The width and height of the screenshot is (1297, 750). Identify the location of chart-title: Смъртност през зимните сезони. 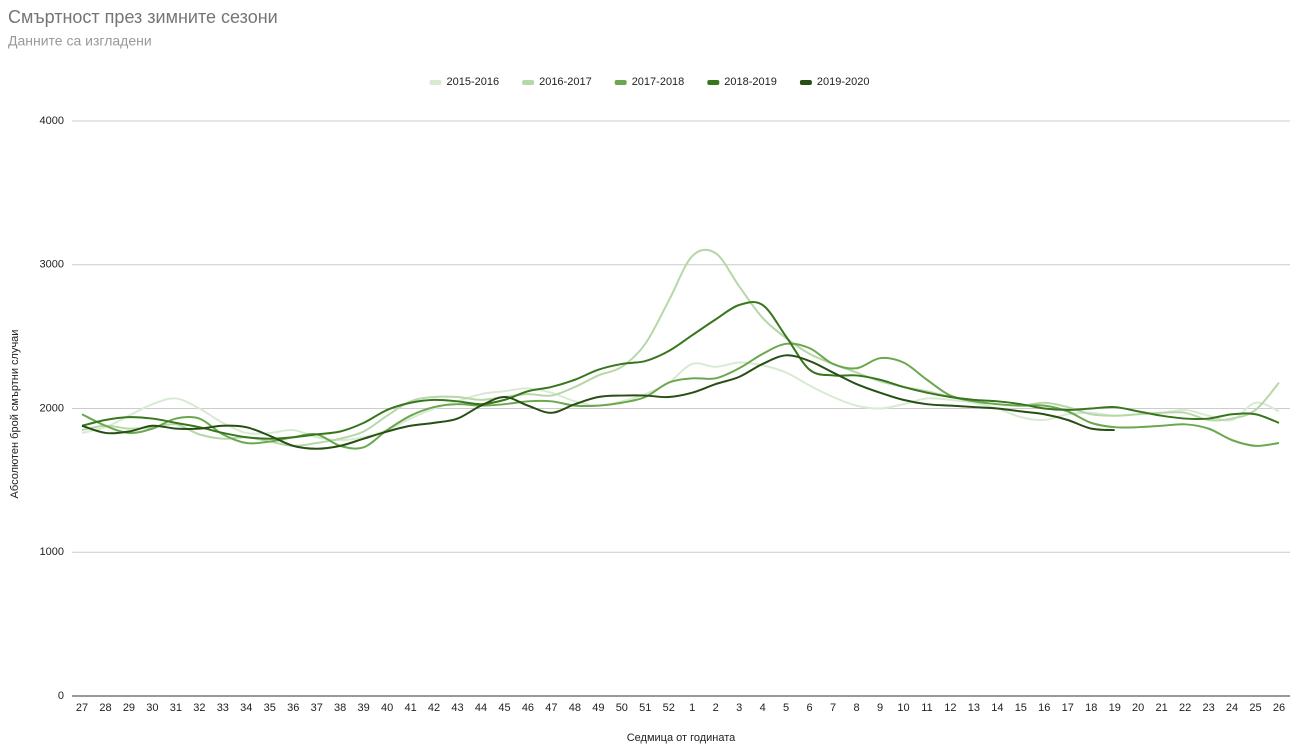
(143, 17).